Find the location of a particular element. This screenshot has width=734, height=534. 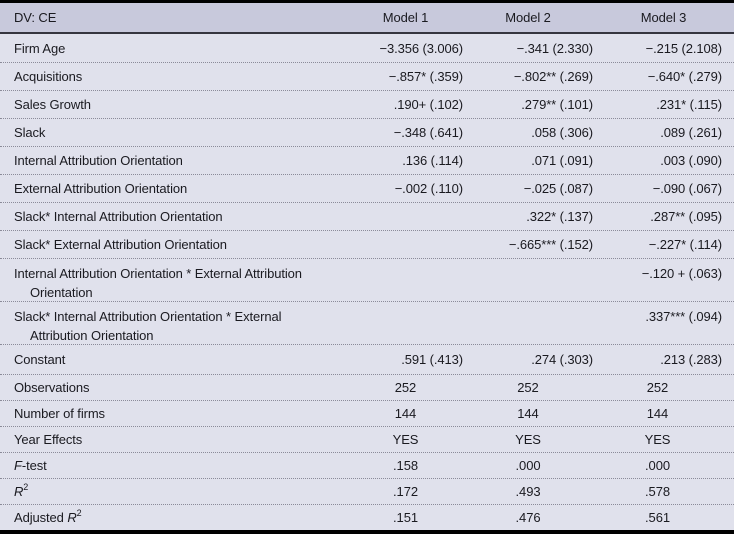

cell-model-2: 252 is located at coordinates (528, 387).